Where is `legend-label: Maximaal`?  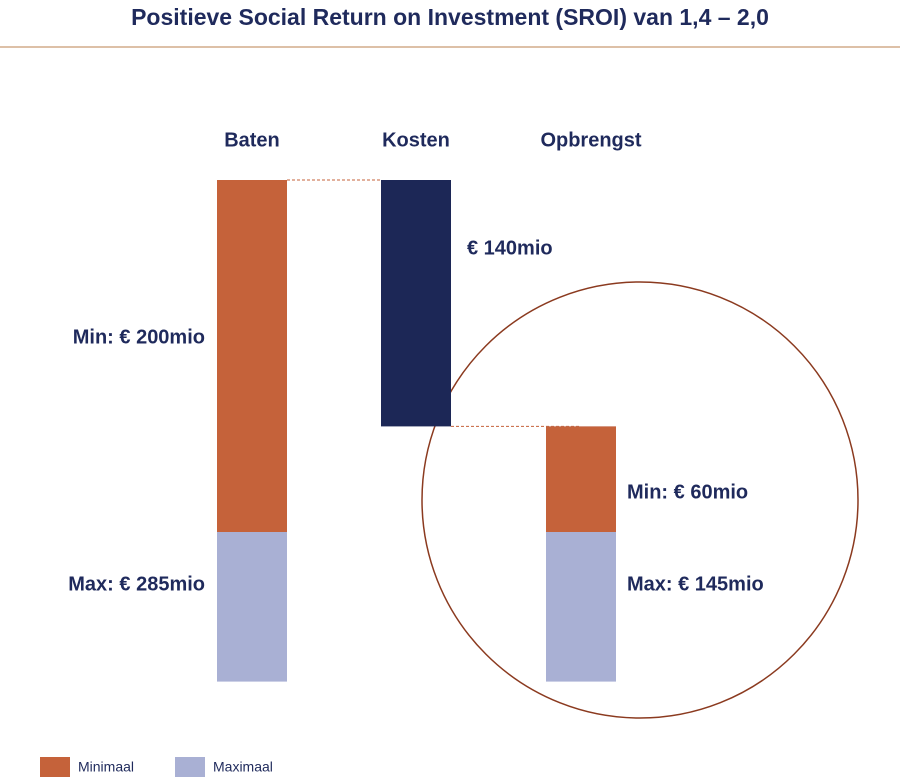 legend-label: Maximaal is located at coordinates (243, 767).